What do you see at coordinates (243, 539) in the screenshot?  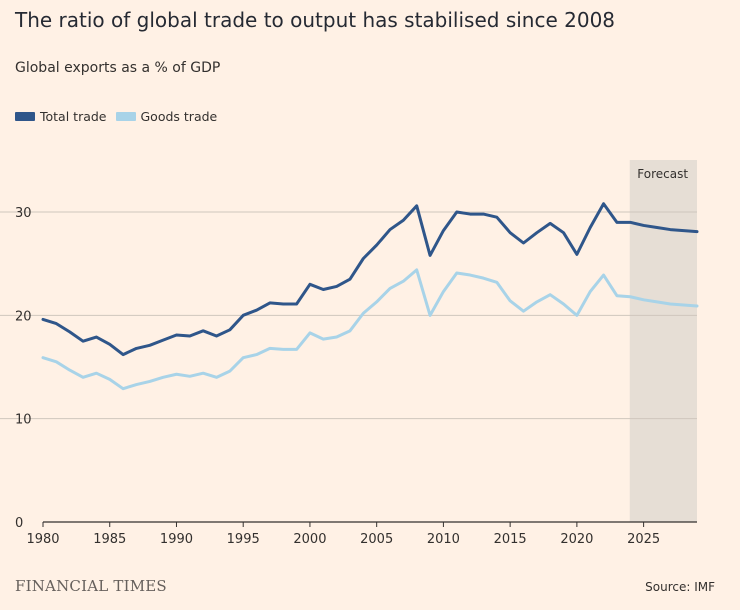 I see `x-tick-label-1995: 1995` at bounding box center [243, 539].